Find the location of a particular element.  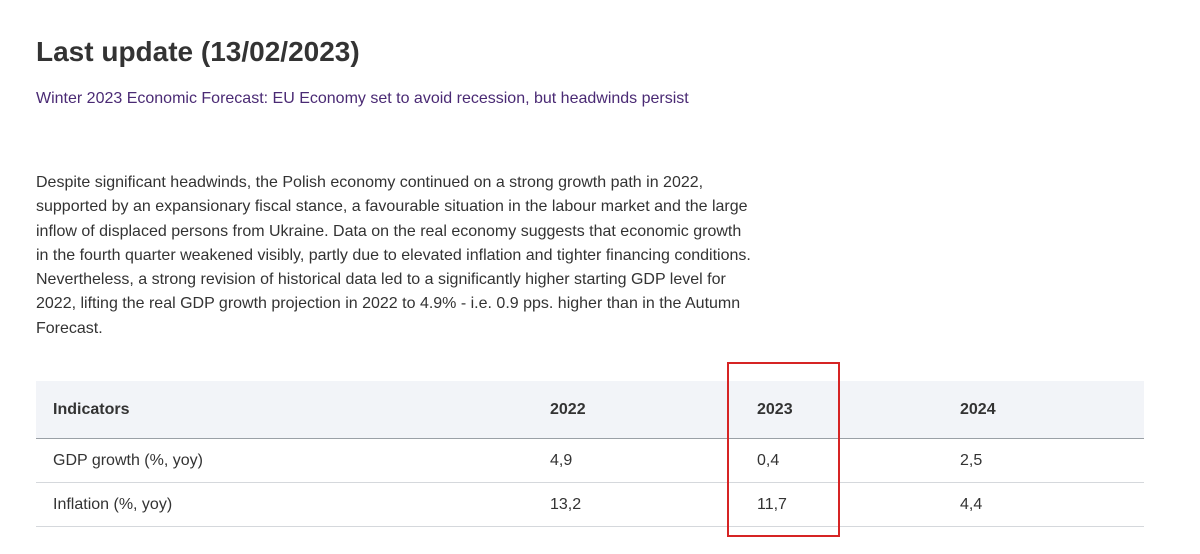

row-label-gdp-growth: GDP growth (%, yoy) is located at coordinates (293, 460).